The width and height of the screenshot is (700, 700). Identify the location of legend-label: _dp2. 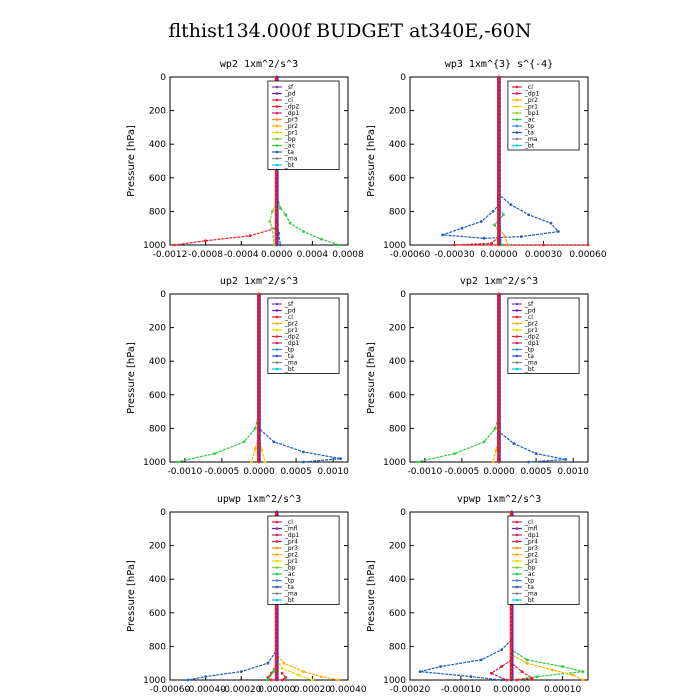
(532, 337).